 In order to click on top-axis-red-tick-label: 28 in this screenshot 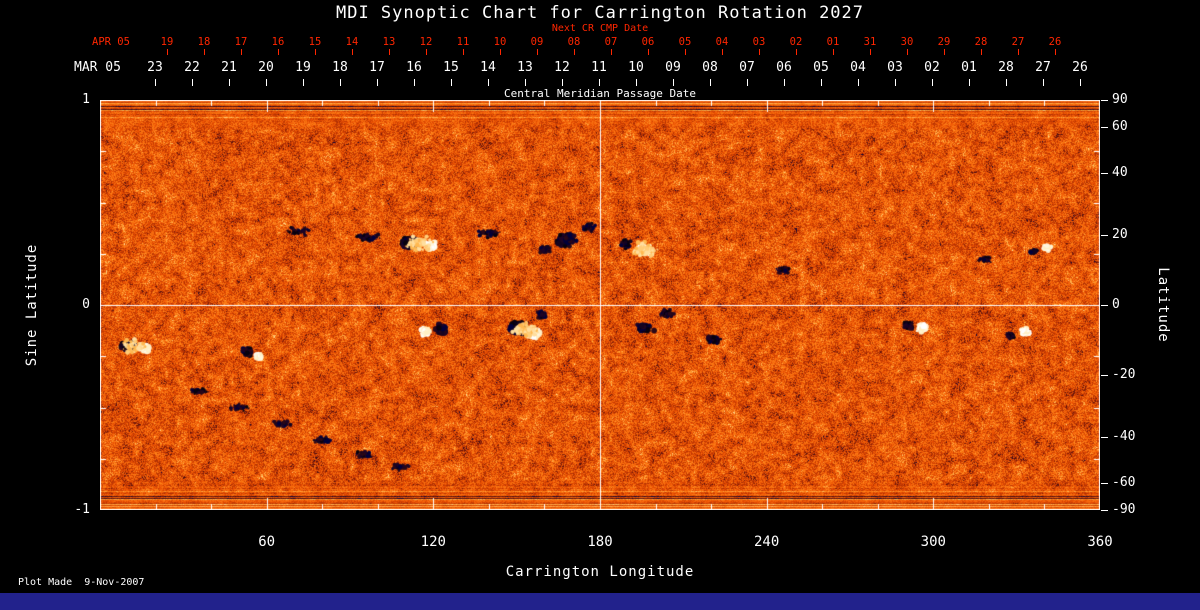, I will do `click(981, 42)`.